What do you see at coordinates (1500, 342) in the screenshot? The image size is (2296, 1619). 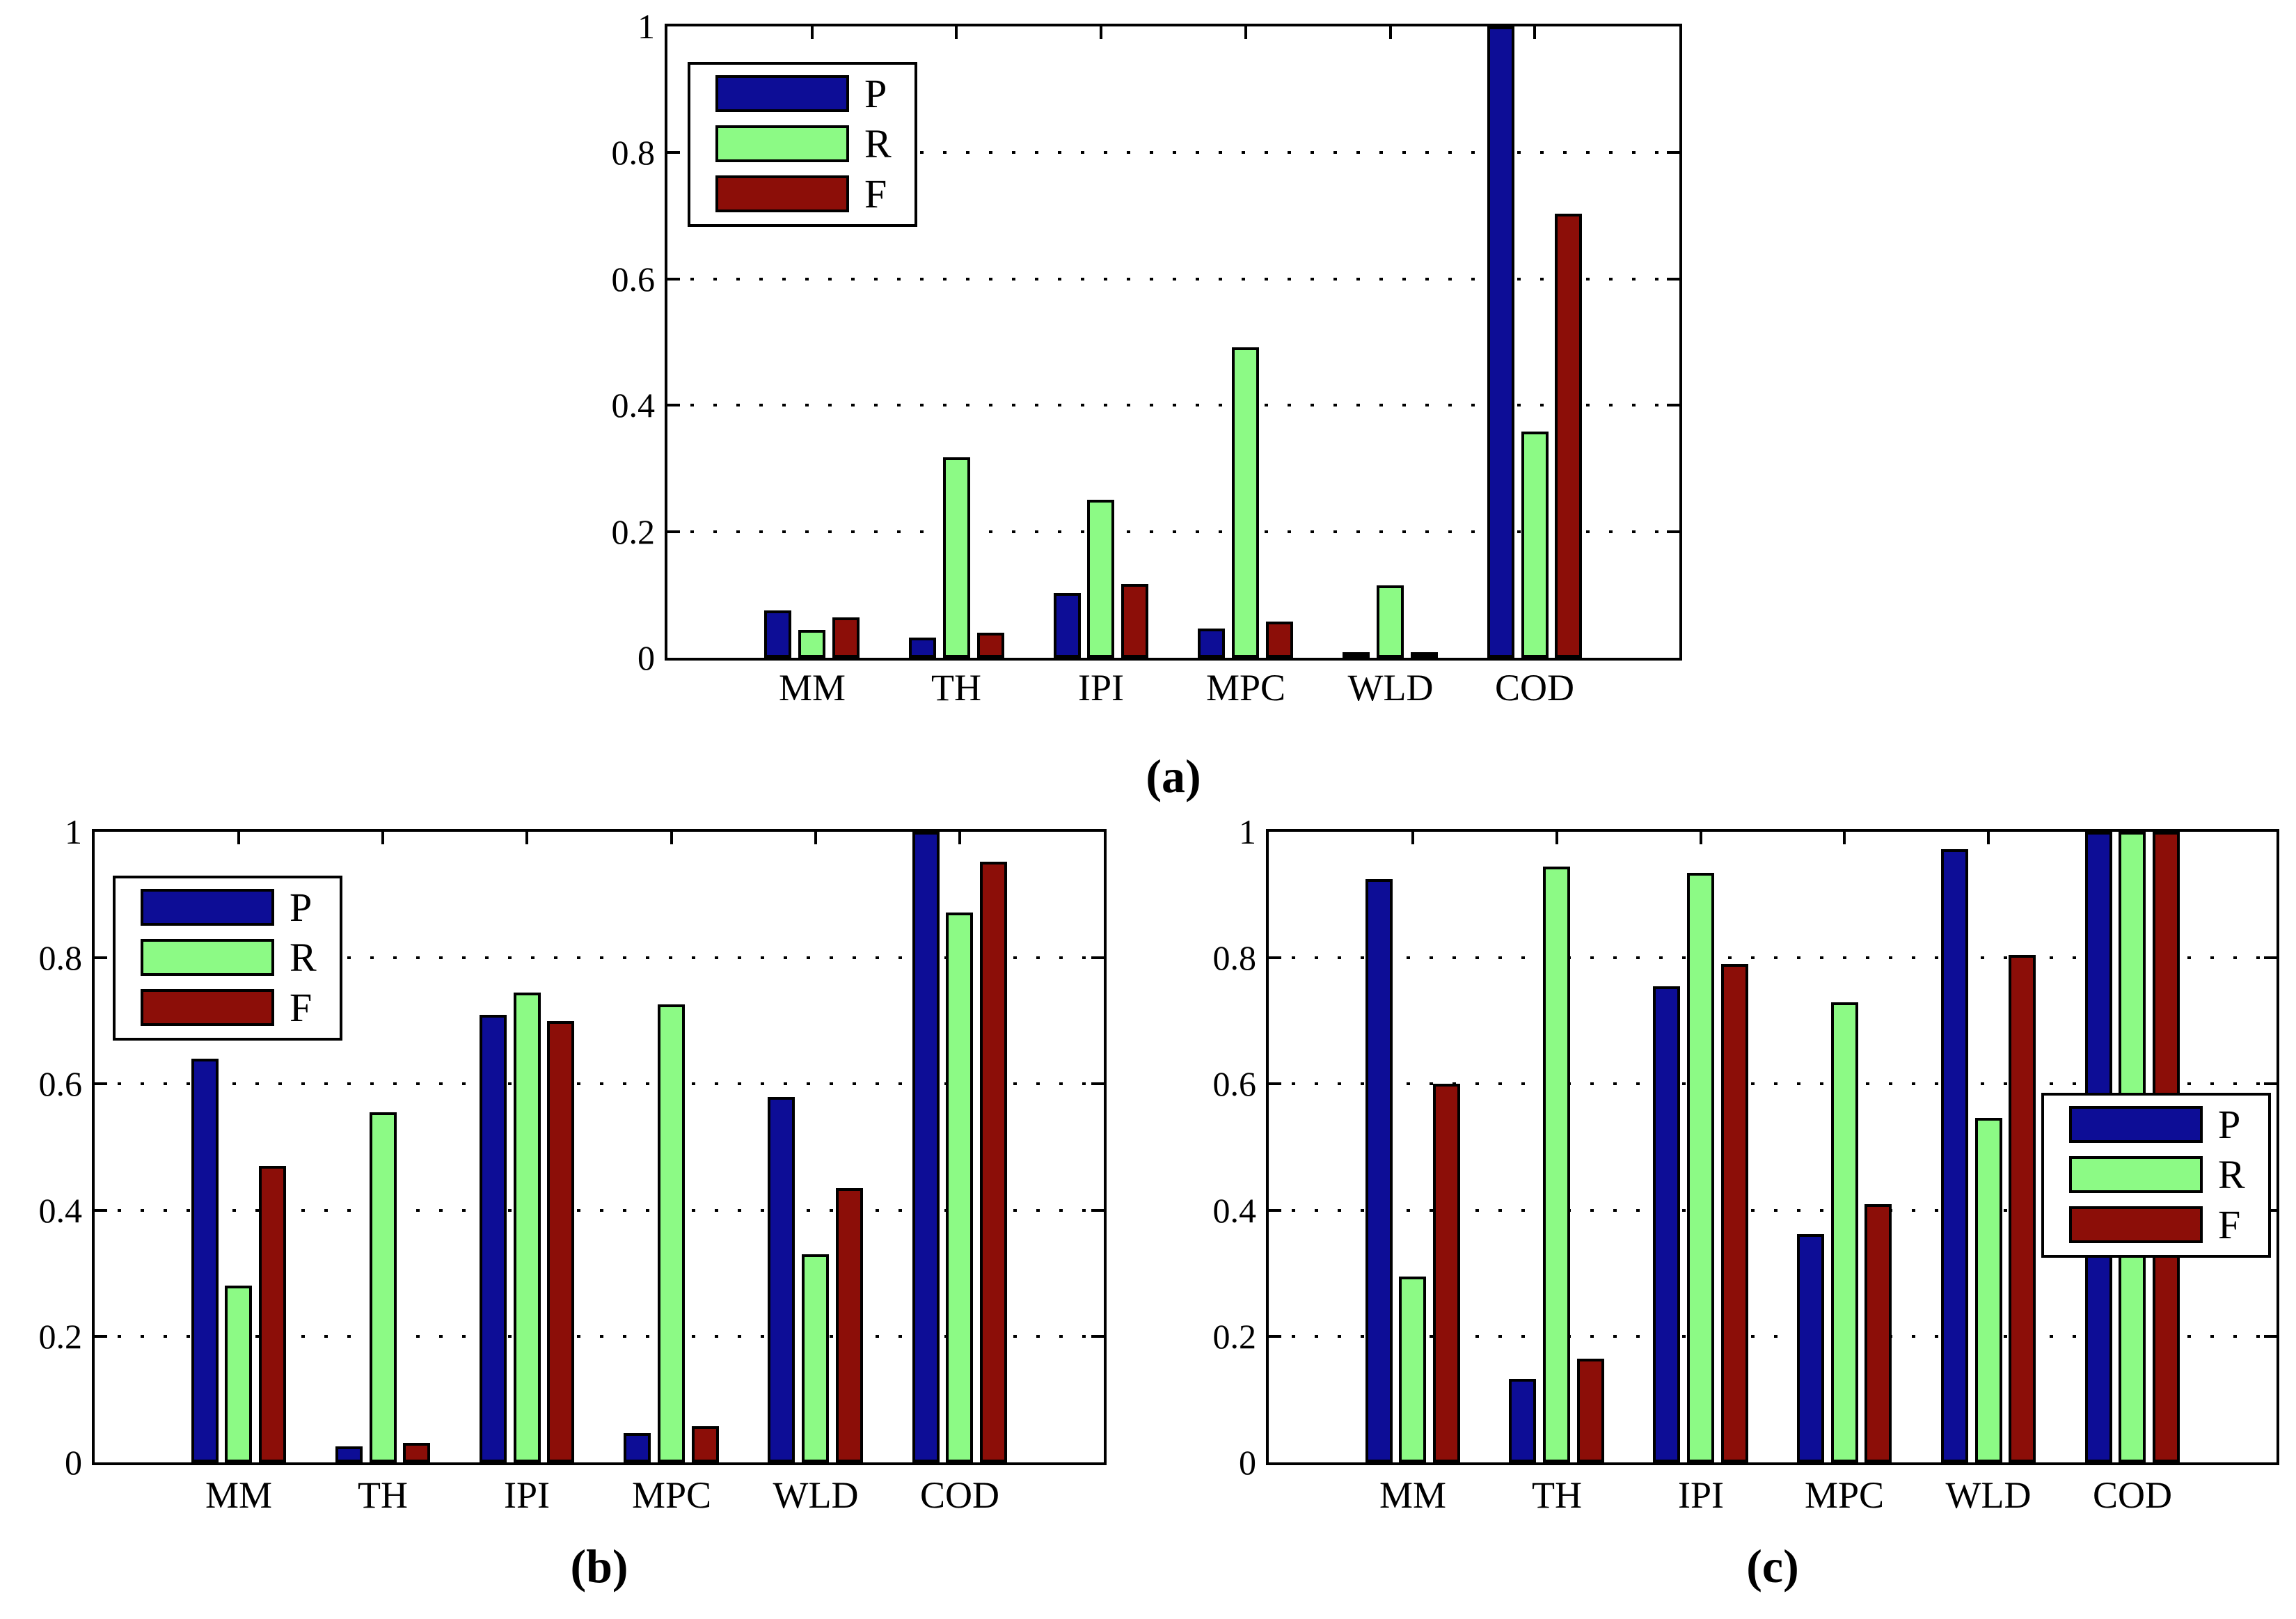 I see `bar-a-COD-P` at bounding box center [1500, 342].